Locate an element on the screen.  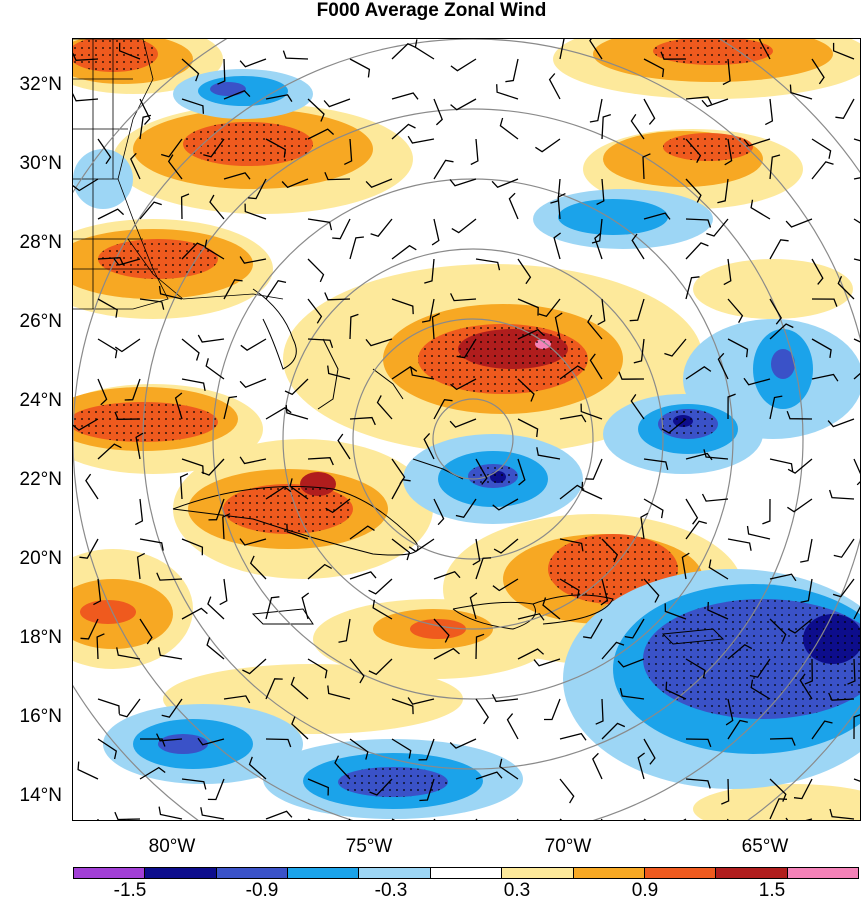
lat-label-26: 26°N is located at coordinates (40, 321).